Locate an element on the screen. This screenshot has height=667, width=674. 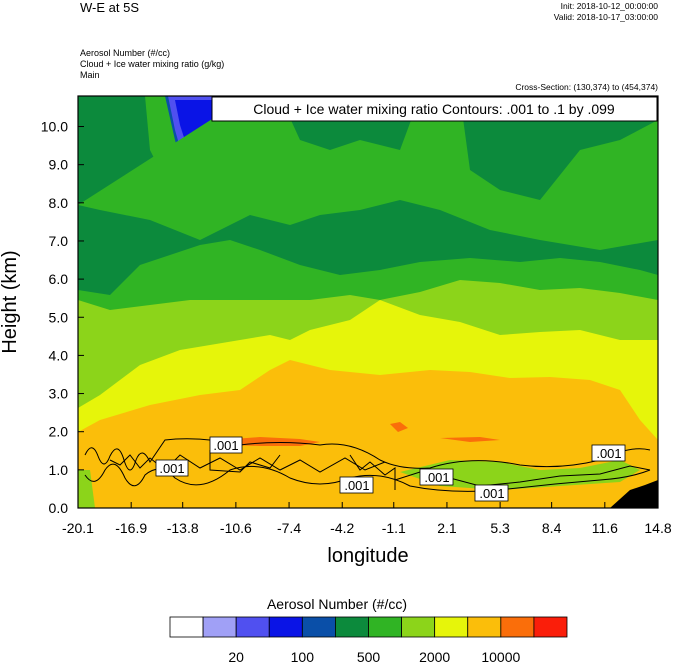
x-tick-label: -16.9 is located at coordinates (131, 528).